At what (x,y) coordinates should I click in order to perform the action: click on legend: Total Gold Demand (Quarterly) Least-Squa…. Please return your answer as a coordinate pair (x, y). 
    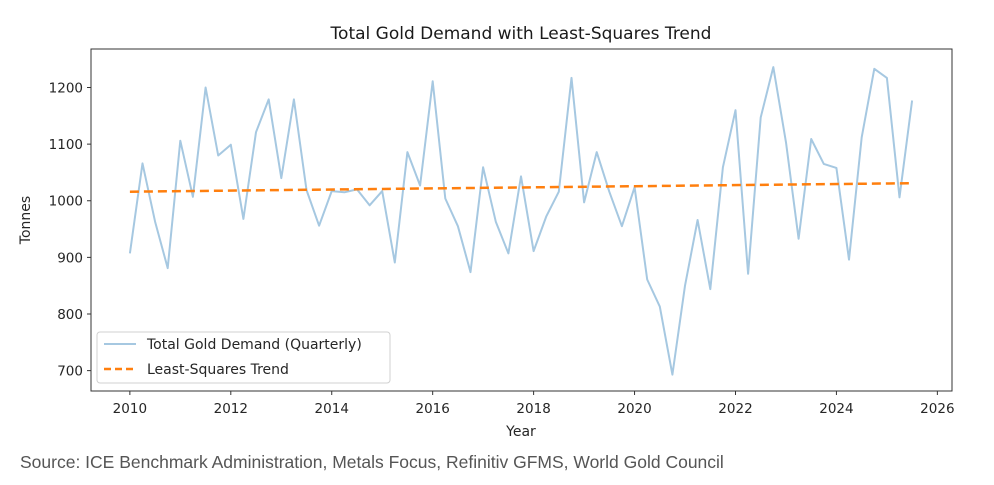
    Looking at the image, I should click on (243, 357).